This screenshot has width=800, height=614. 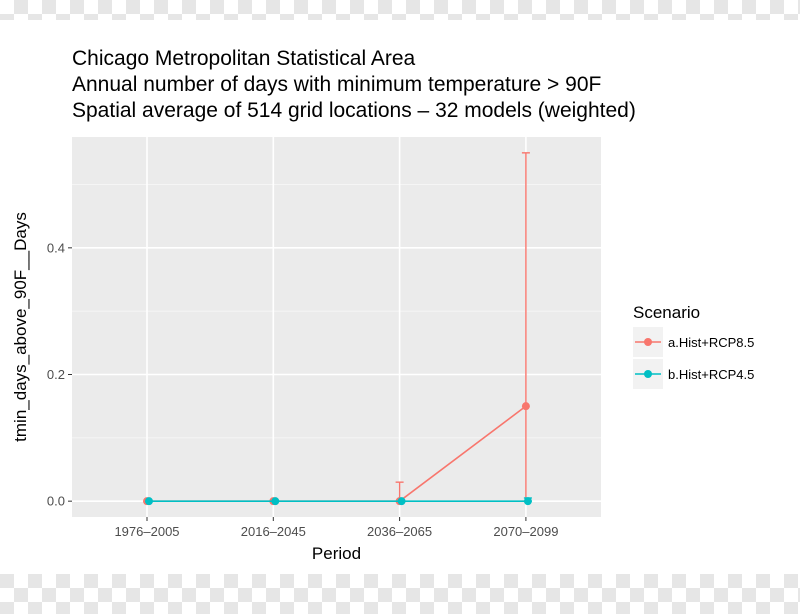 I want to click on x-tick-label: 2036–2065, so click(x=399, y=531).